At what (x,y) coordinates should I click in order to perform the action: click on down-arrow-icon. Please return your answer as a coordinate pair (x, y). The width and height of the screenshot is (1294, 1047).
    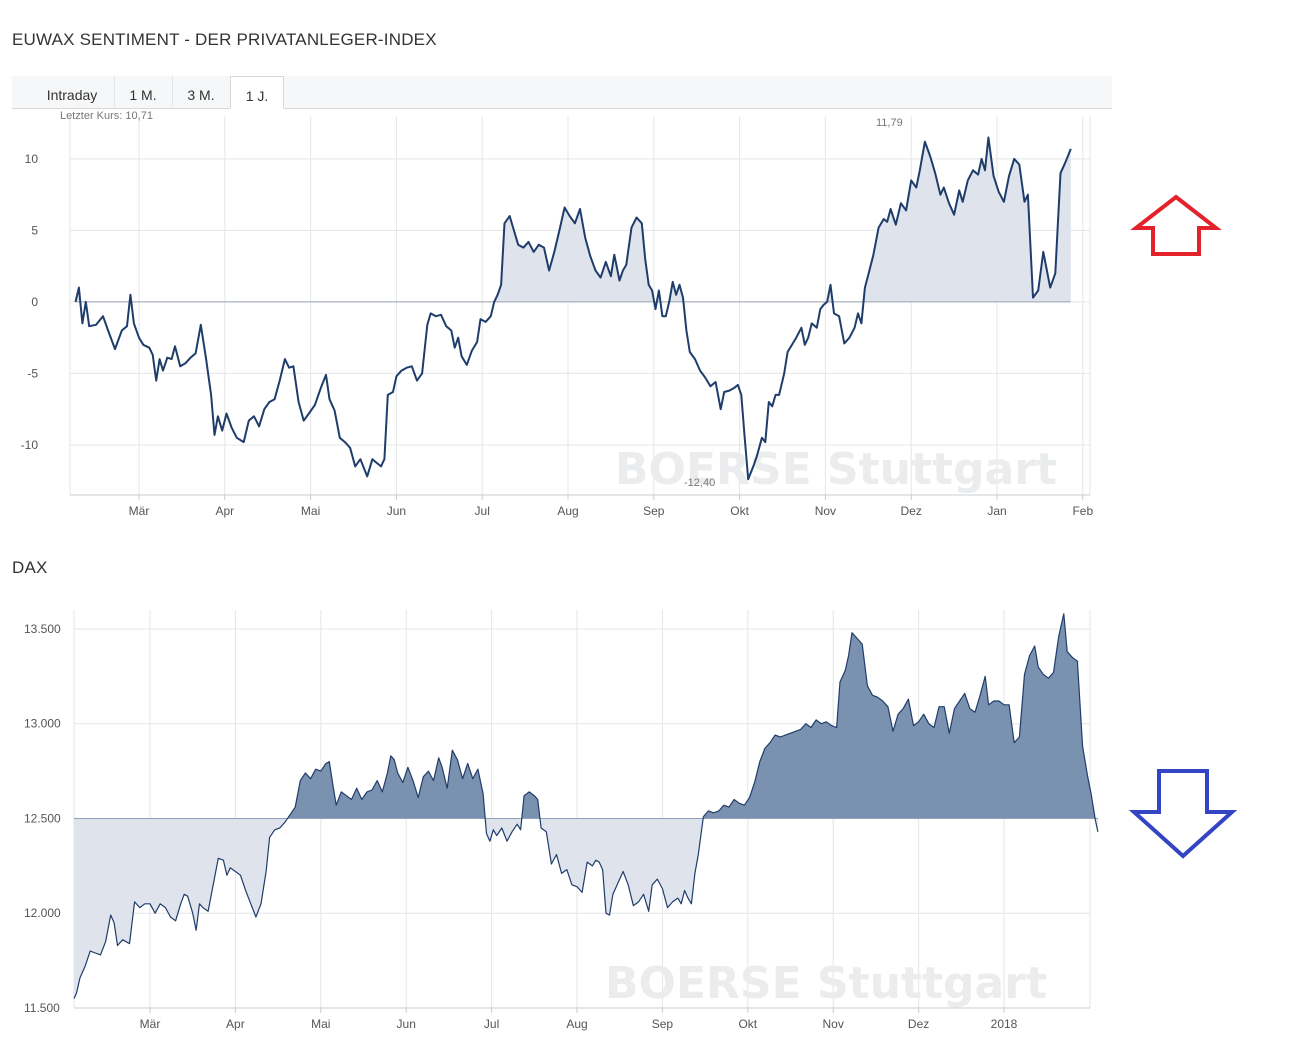
    Looking at the image, I should click on (1183, 814).